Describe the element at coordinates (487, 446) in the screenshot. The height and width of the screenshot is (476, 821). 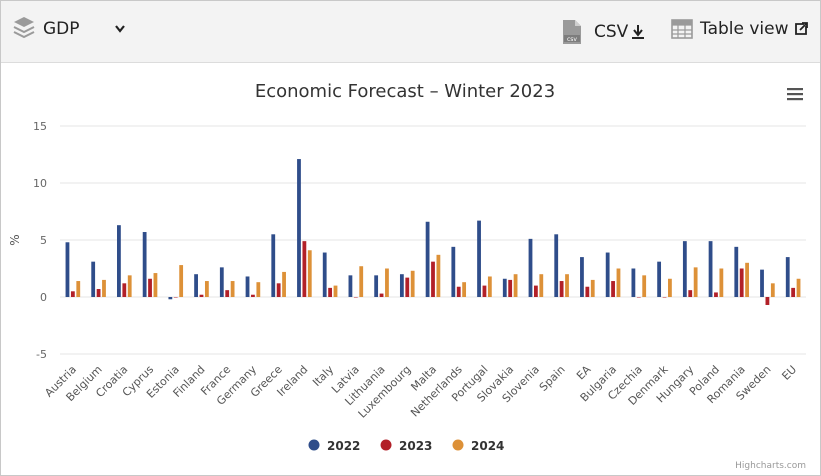
I see `legend-label: 2024` at that location.